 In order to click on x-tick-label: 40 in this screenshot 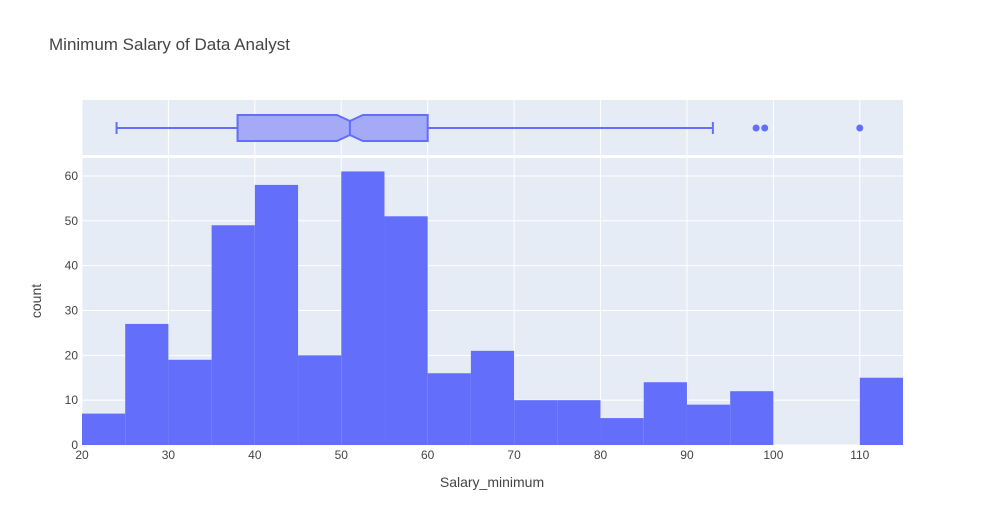, I will do `click(255, 455)`.